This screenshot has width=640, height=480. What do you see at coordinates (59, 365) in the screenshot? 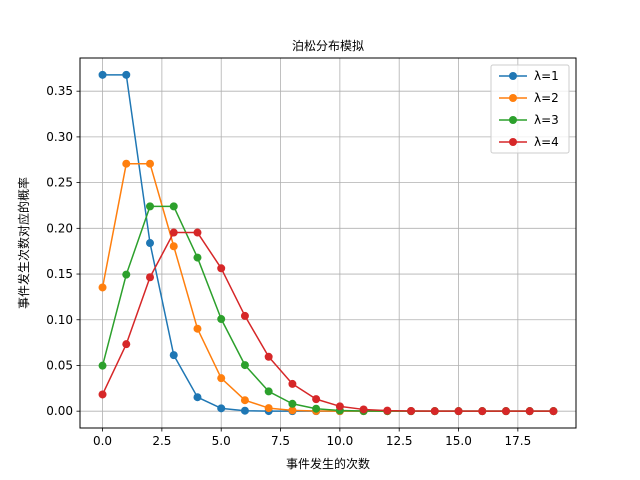
I see `y-tick-label: 0.05` at bounding box center [59, 365].